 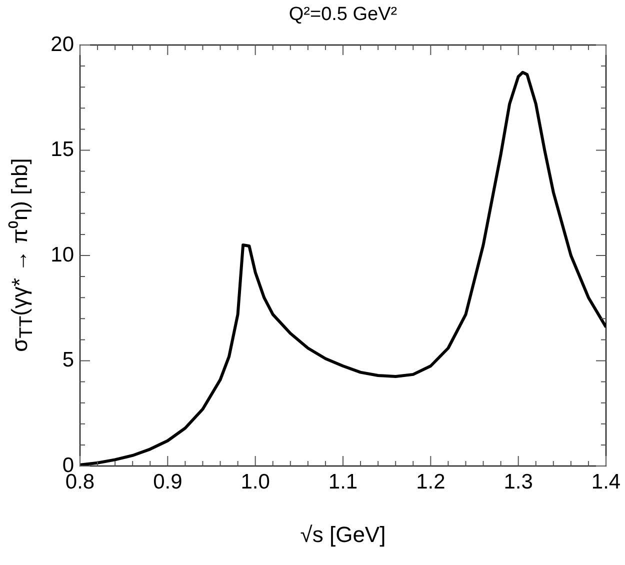 I want to click on x-tick-label: 0.9, so click(x=167, y=482).